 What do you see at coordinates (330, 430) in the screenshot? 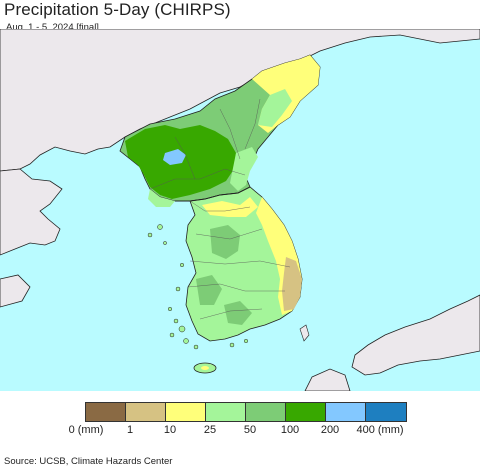
I see `legend-label-6: 200` at bounding box center [330, 430].